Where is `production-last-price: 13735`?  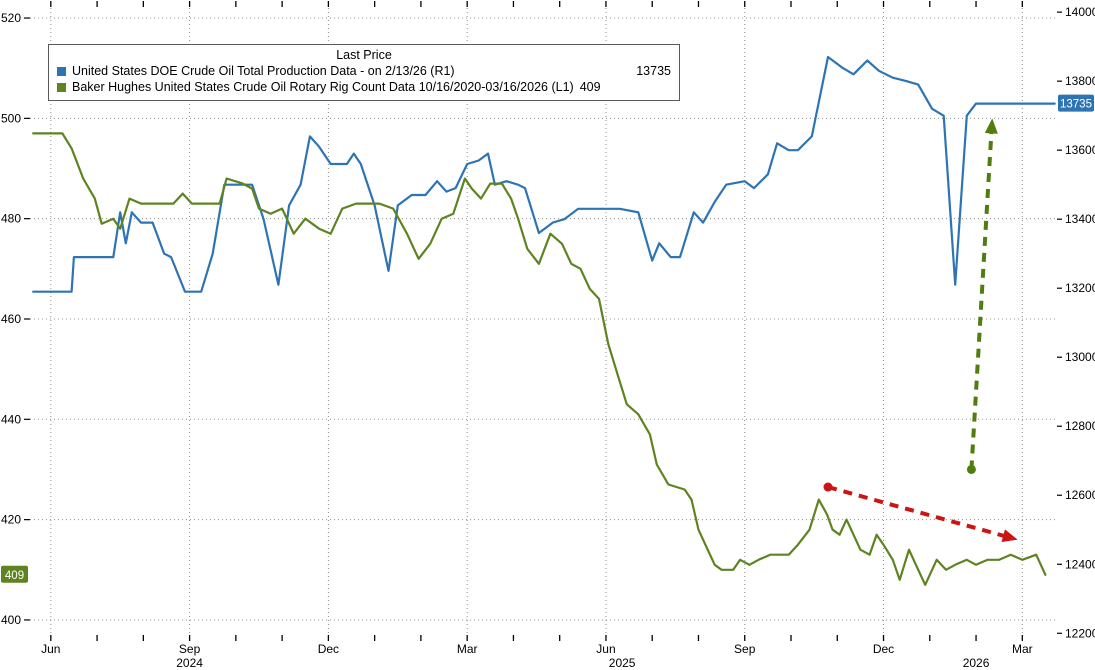 production-last-price: 13735 is located at coordinates (653, 71).